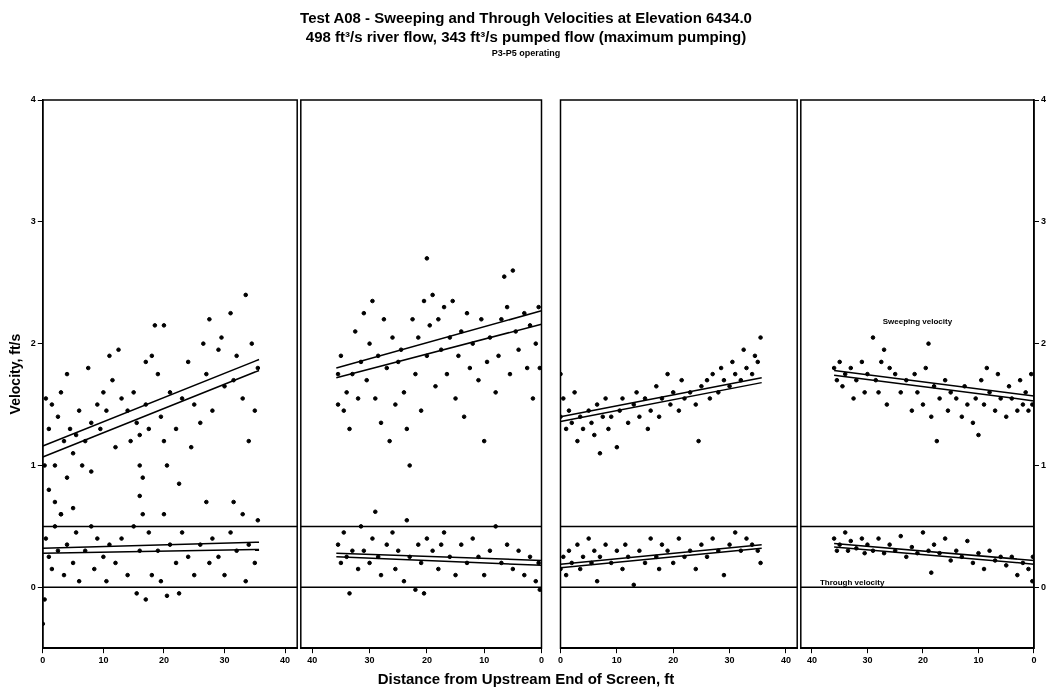  What do you see at coordinates (33, 99) in the screenshot?
I see `y-tick-label: 4` at bounding box center [33, 99].